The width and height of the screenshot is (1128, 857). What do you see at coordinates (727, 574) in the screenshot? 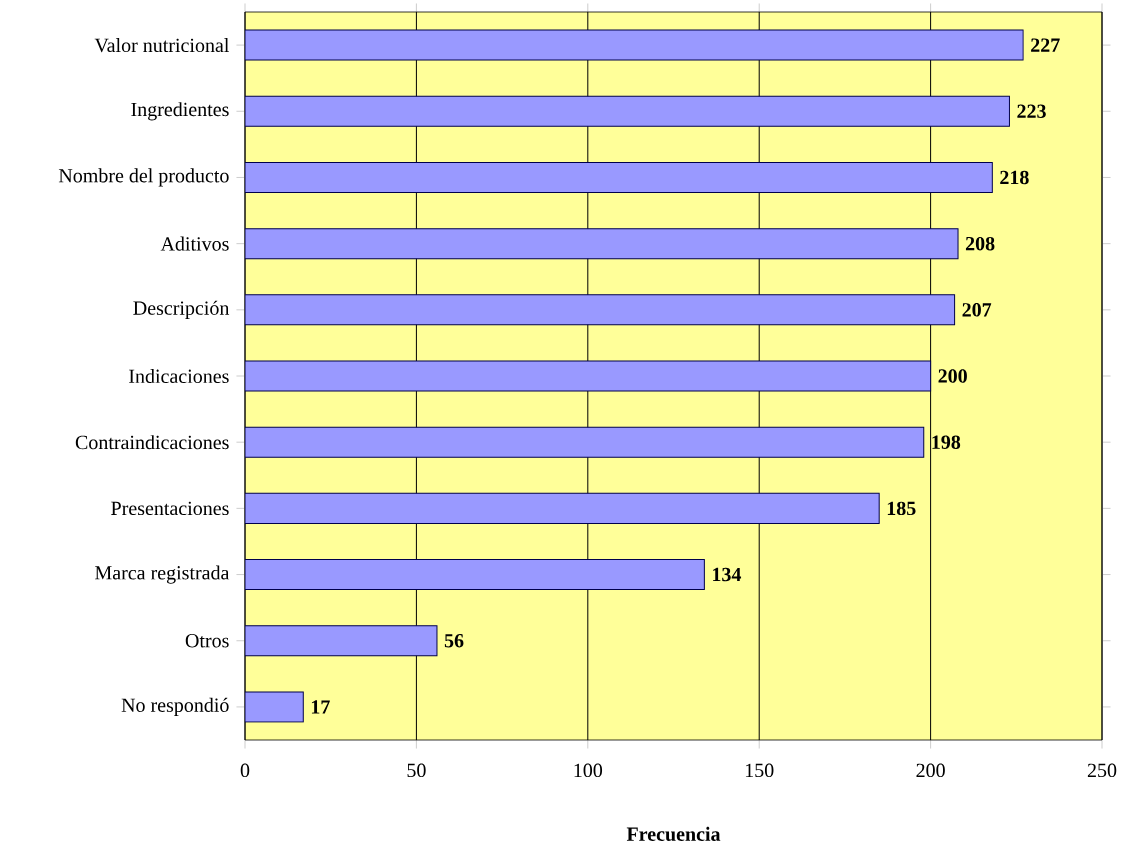
I see `data-label: 134` at bounding box center [727, 574].